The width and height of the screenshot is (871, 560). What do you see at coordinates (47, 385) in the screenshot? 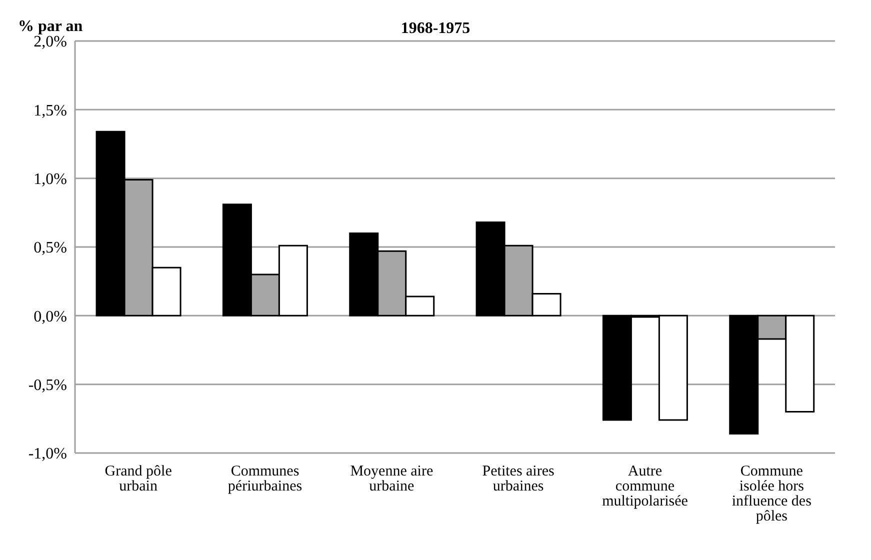
I see `y-tick-label: -0,5%` at bounding box center [47, 385].